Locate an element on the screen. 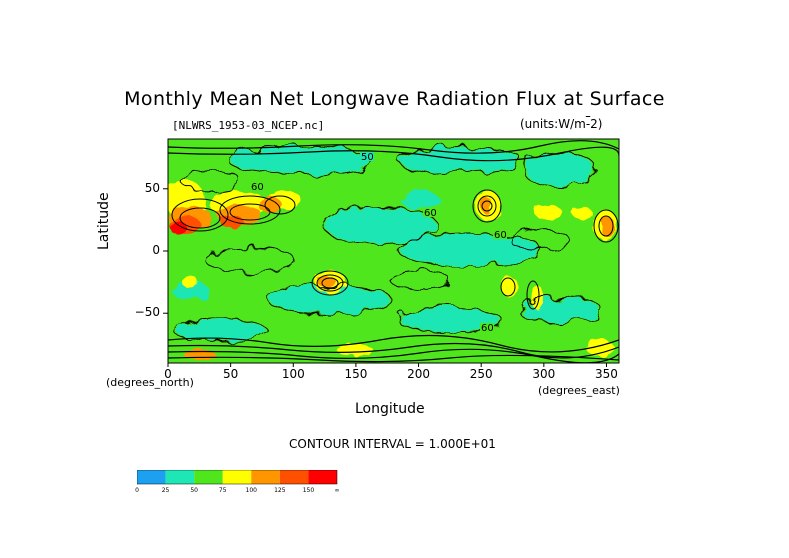  y-tick-label: 0 is located at coordinates (156, 250).